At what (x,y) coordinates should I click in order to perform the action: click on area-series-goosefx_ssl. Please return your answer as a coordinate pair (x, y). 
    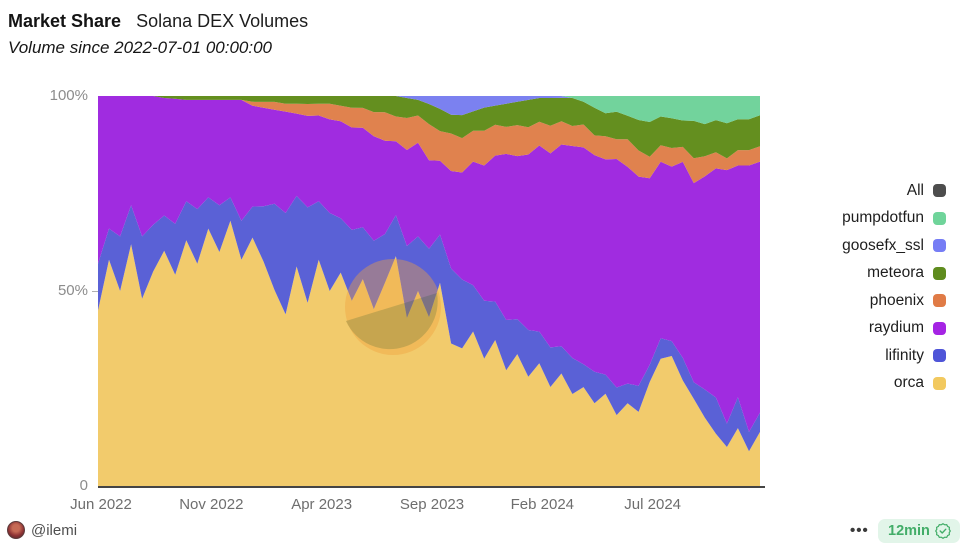
    Looking at the image, I should click on (429, 110).